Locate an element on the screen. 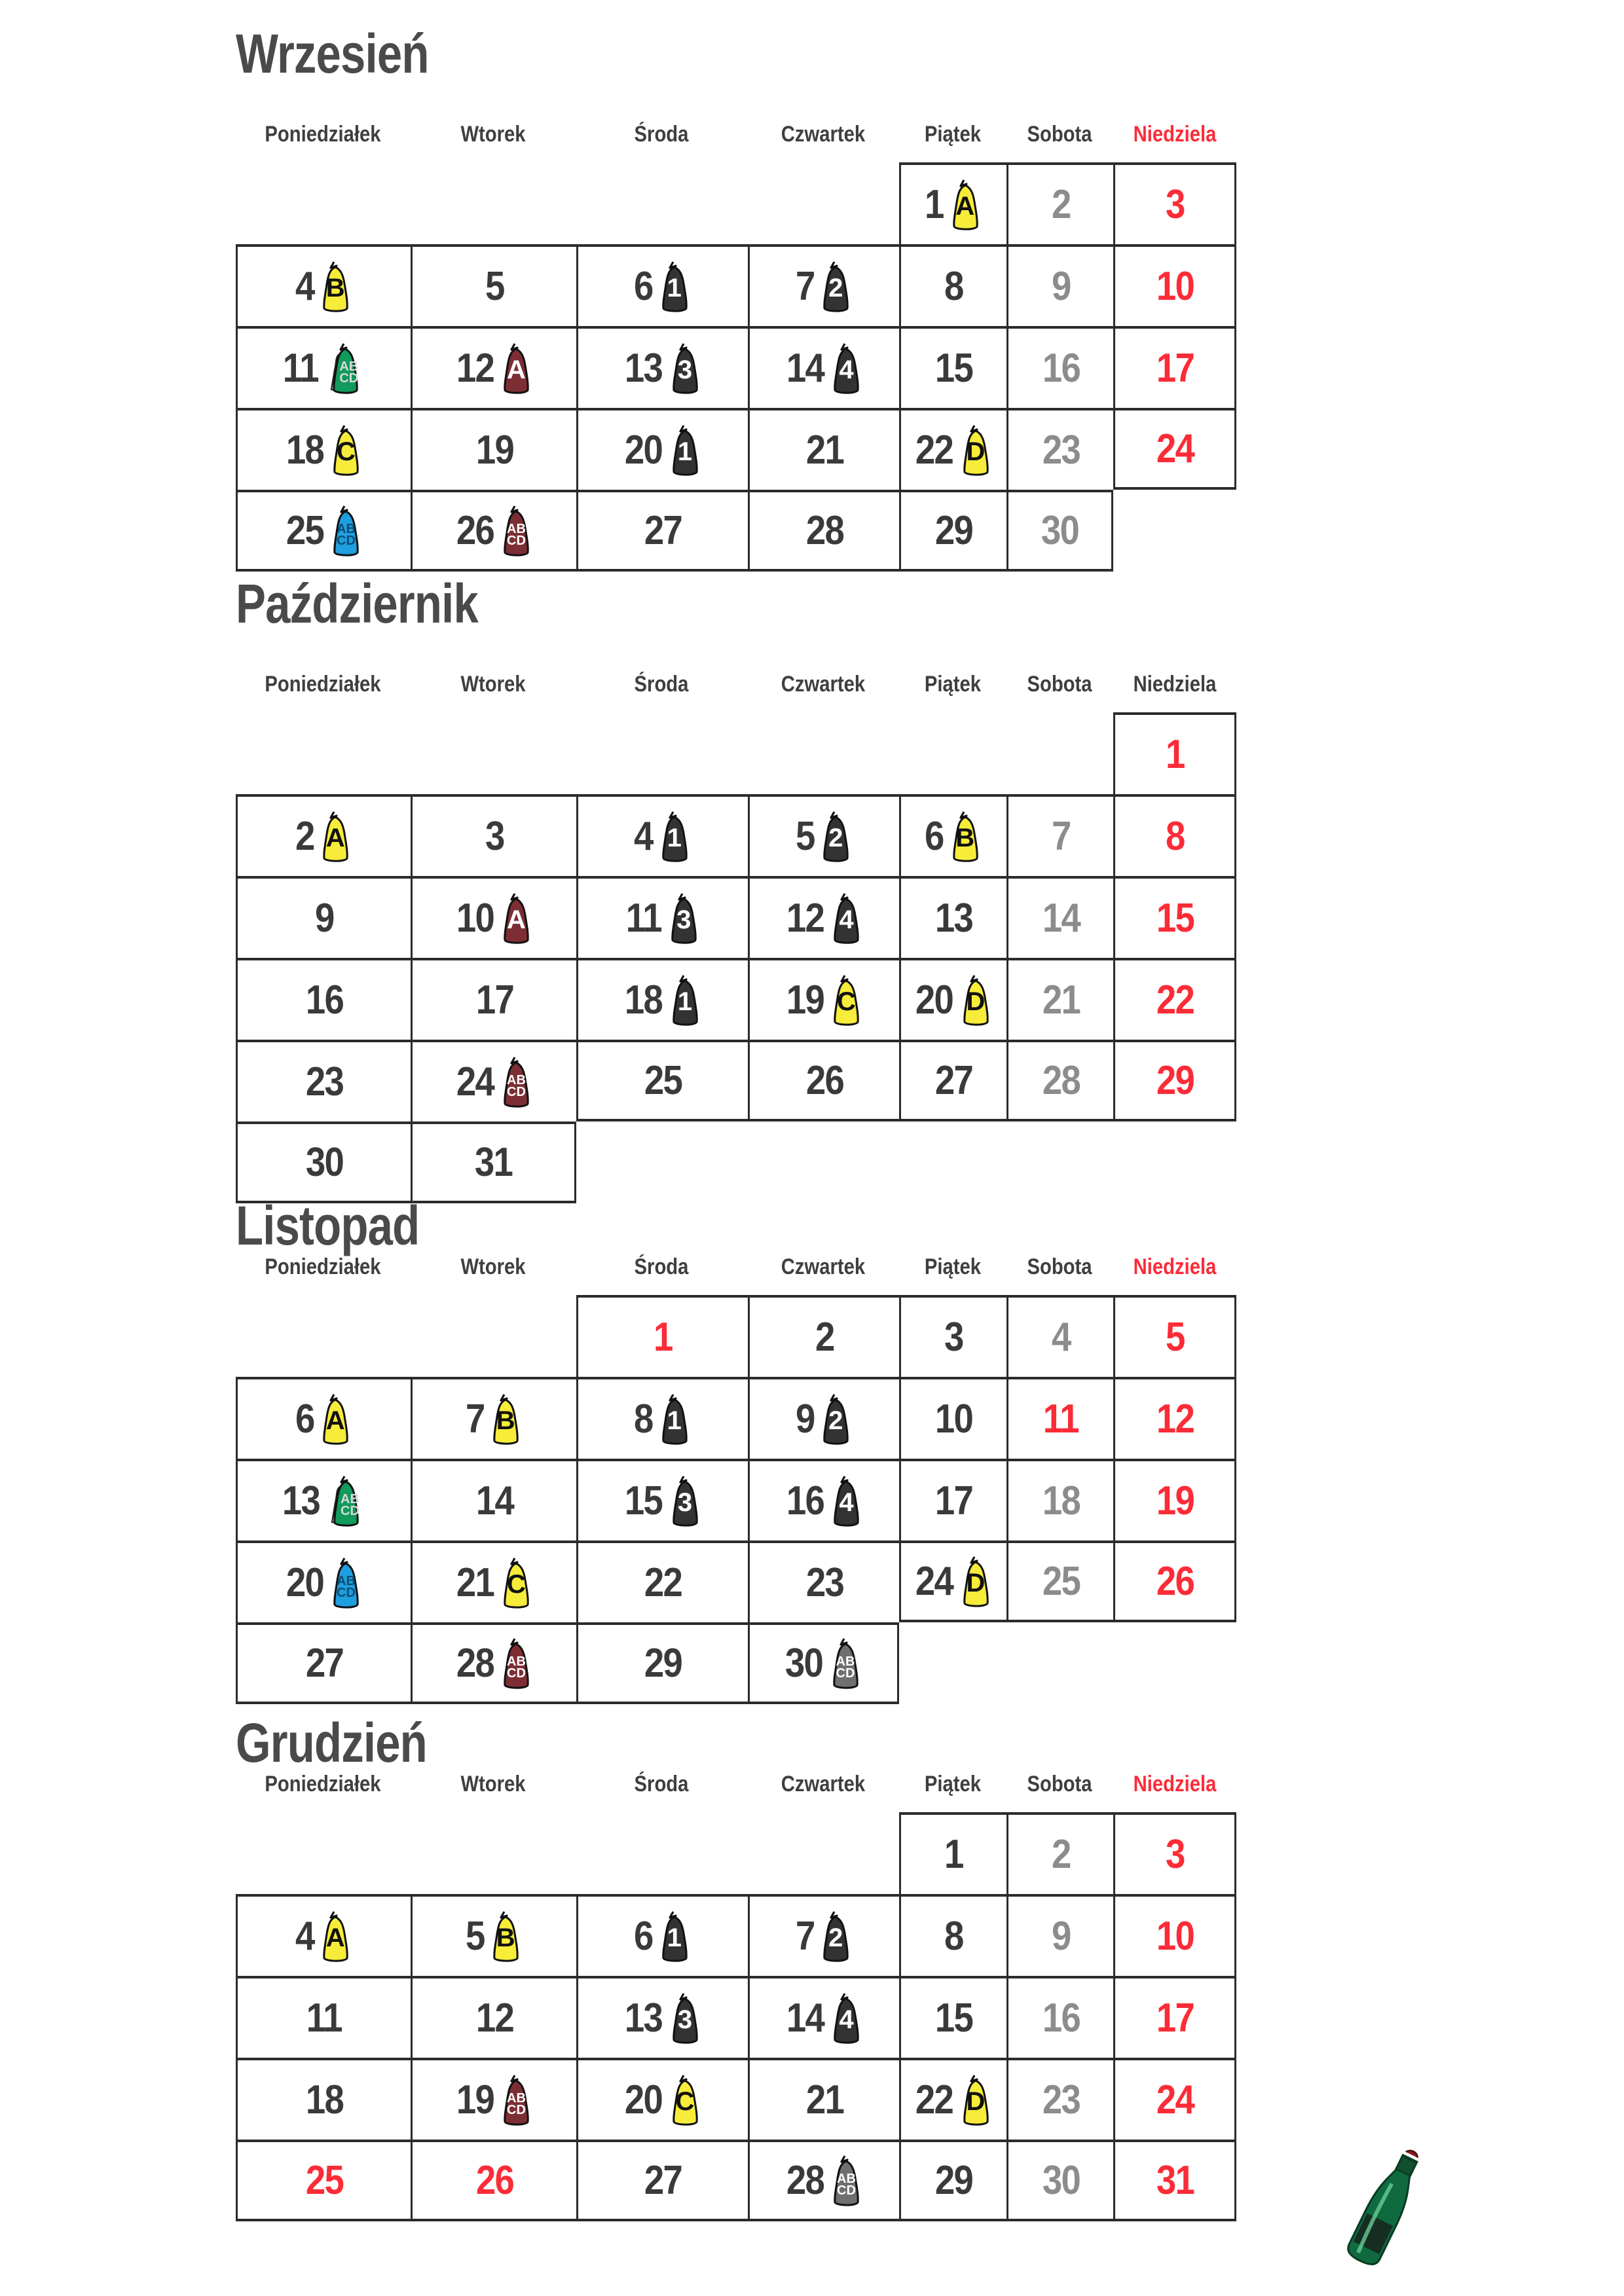 The height and width of the screenshot is (2296, 1624). calendar-day-cell: 13 AB CD is located at coordinates (323, 1499).